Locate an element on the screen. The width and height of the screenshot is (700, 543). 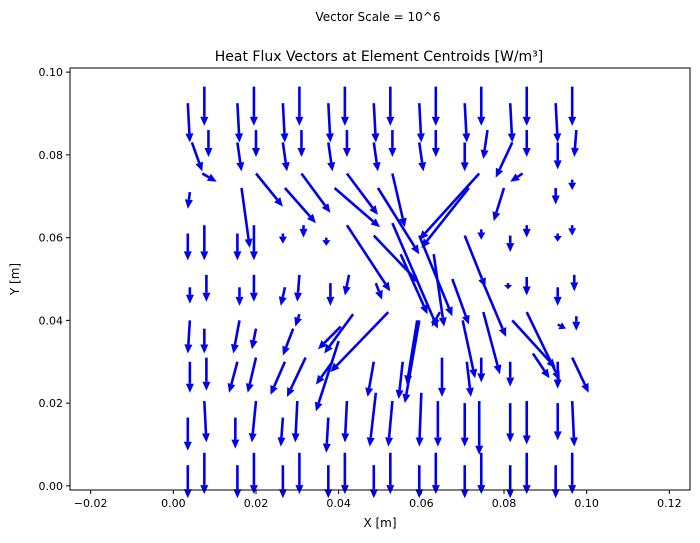
y-tick-label: 0.02 is located at coordinates (51, 403).